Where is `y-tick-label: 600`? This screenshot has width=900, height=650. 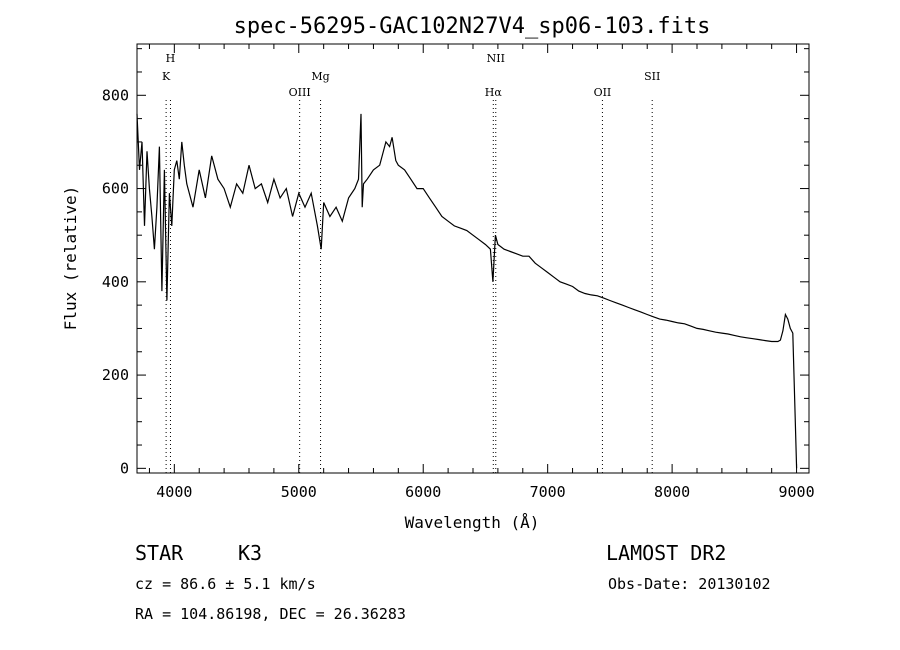 y-tick-label: 600 is located at coordinates (115, 189).